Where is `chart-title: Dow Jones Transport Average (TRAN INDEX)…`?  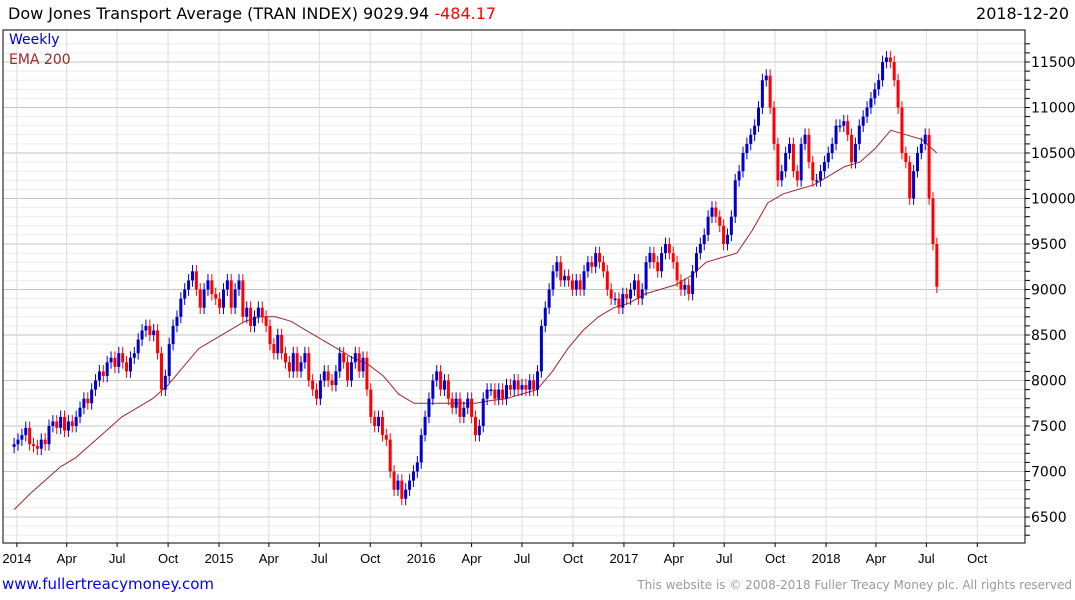
chart-title: Dow Jones Transport Average (TRAN INDEX)… is located at coordinates (252, 13).